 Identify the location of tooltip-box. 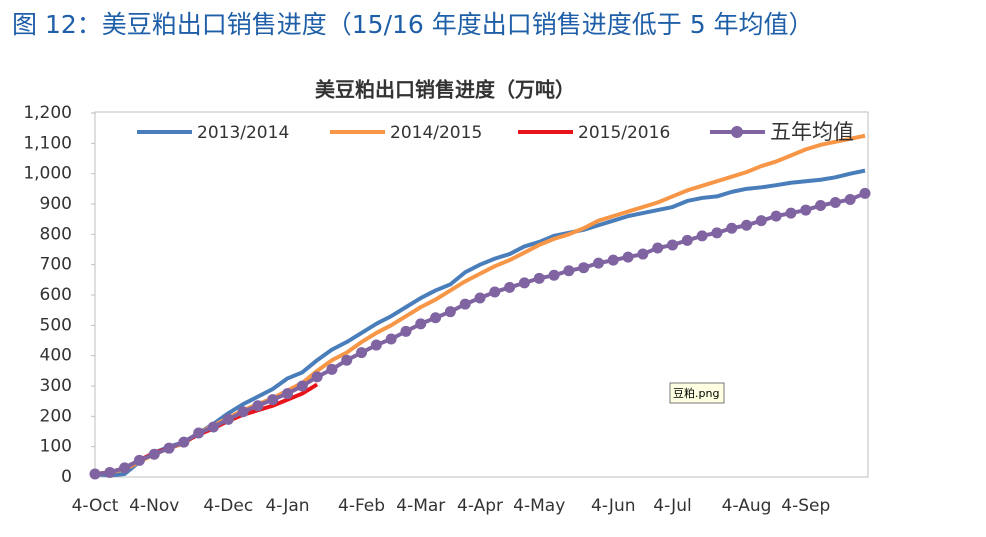
(697, 393).